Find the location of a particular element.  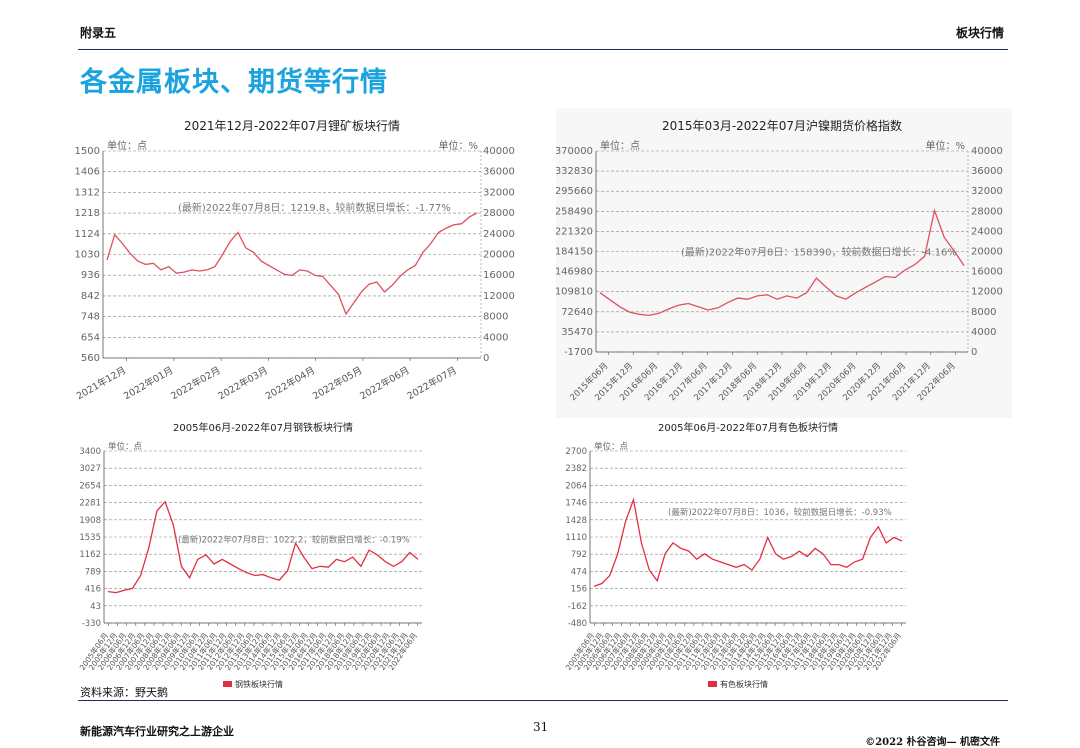

y-tick-label: 1500 is located at coordinates (87, 151).